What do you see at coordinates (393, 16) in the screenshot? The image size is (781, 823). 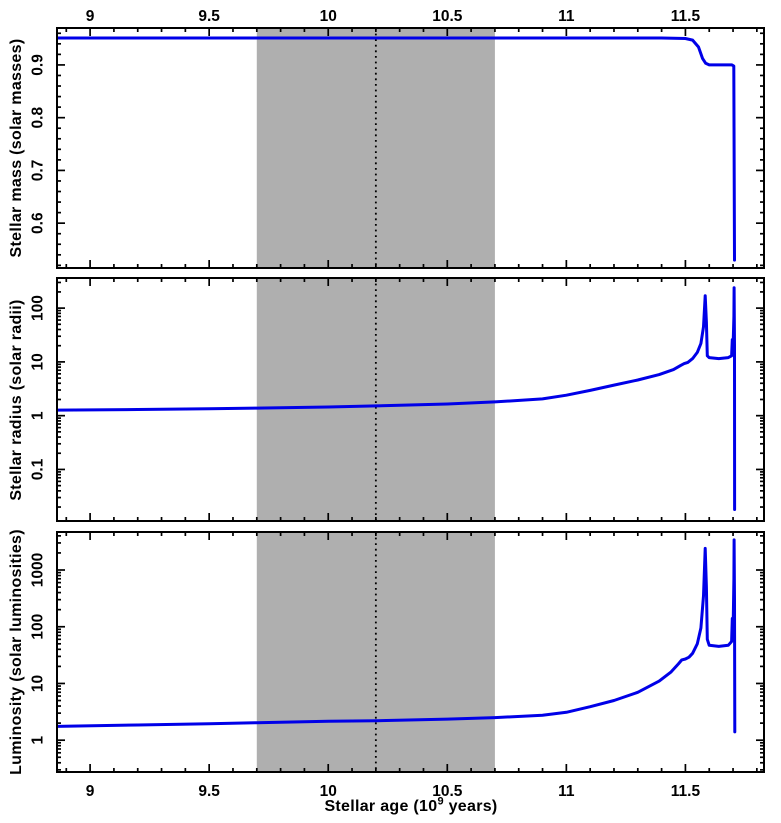 I see `top-axis-labels: 9 9.5 10 10.5 11 11.5` at bounding box center [393, 16].